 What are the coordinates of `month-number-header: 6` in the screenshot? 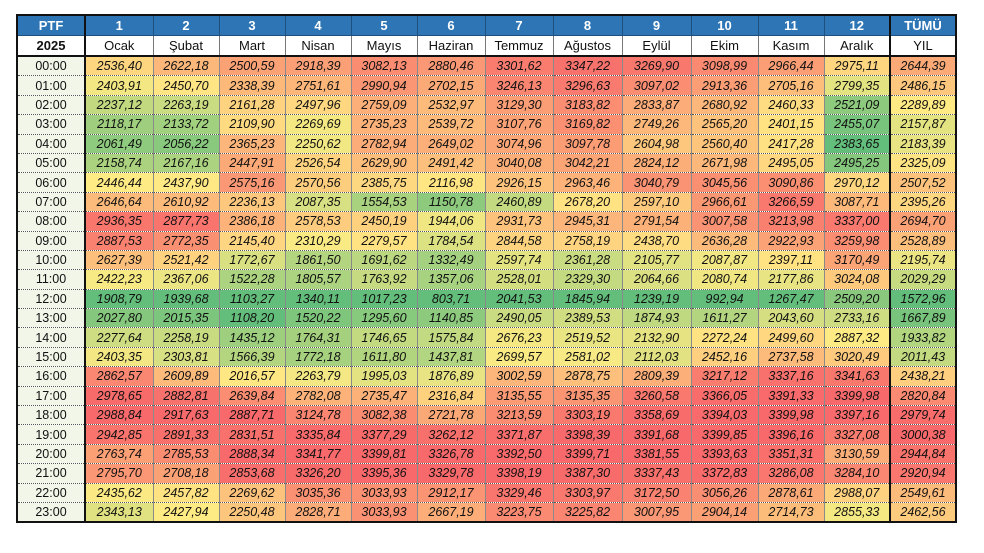 It's located at (451, 25).